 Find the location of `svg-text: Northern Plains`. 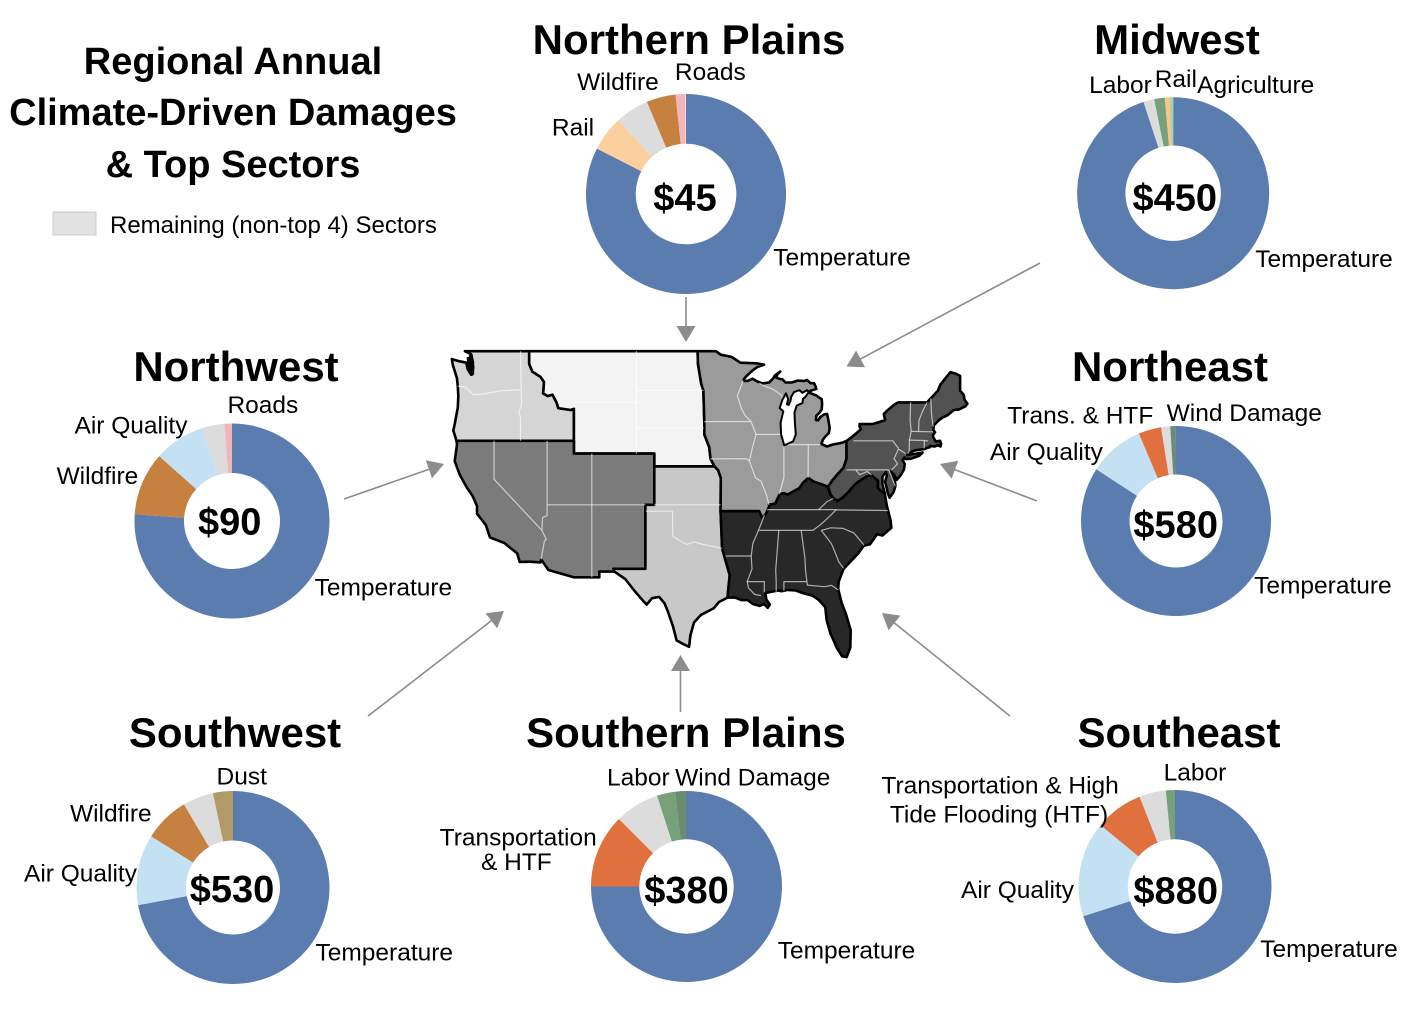

svg-text: Northern Plains is located at coordinates (689, 39).